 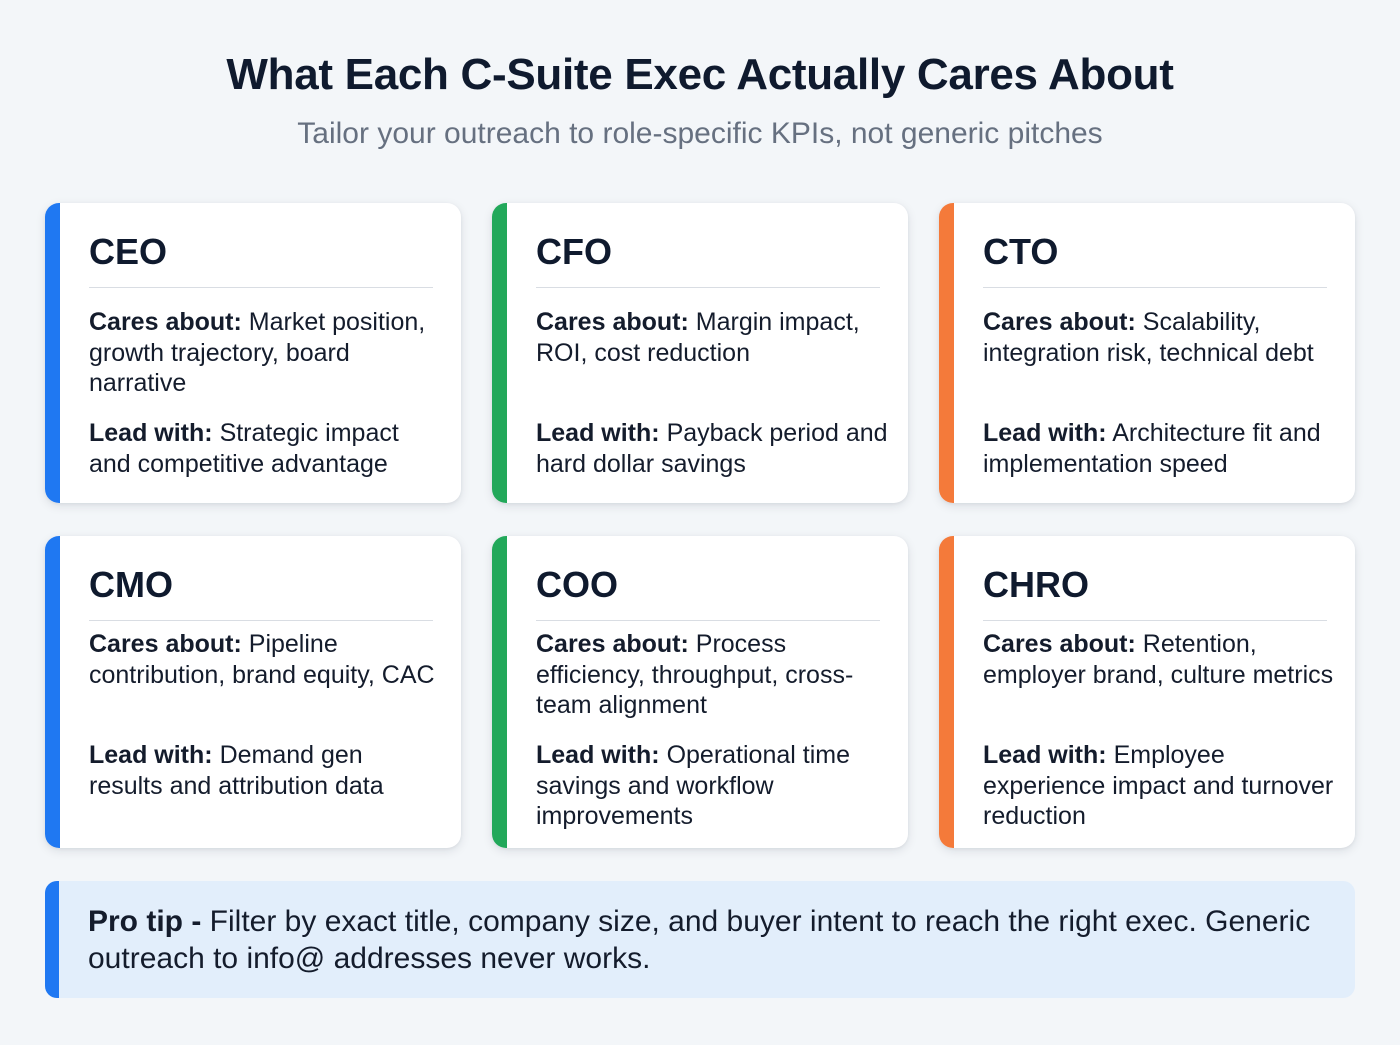 What do you see at coordinates (135, 921) in the screenshot?
I see `pro-tip-label: Pro tip` at bounding box center [135, 921].